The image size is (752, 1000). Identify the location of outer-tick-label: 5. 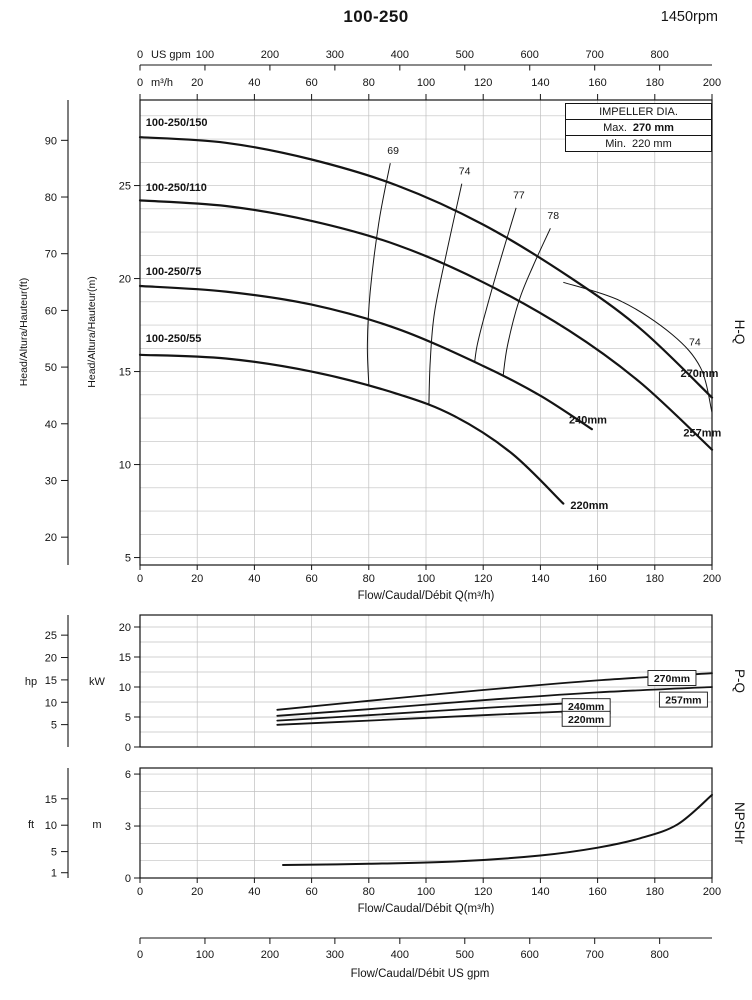
(54, 726).